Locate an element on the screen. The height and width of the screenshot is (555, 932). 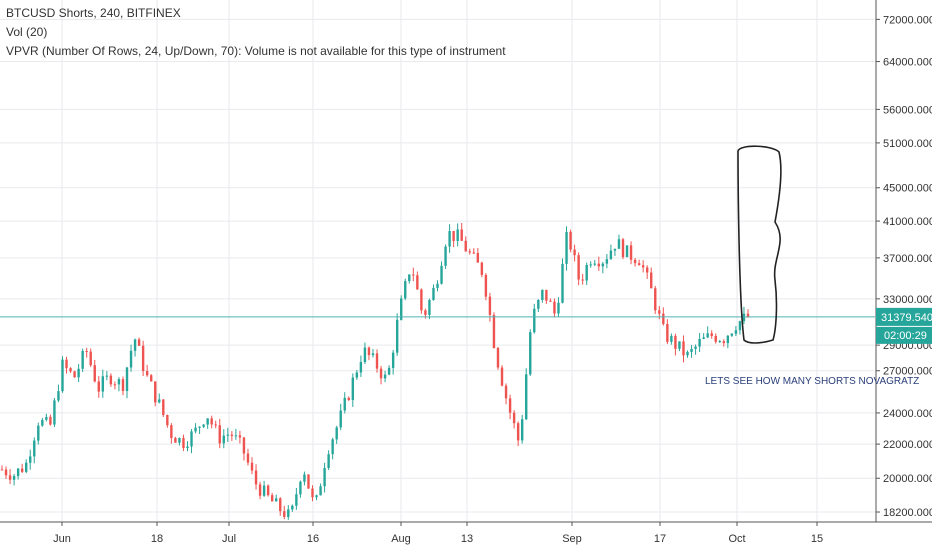
volume-legend: Vol (20) is located at coordinates (27, 32).